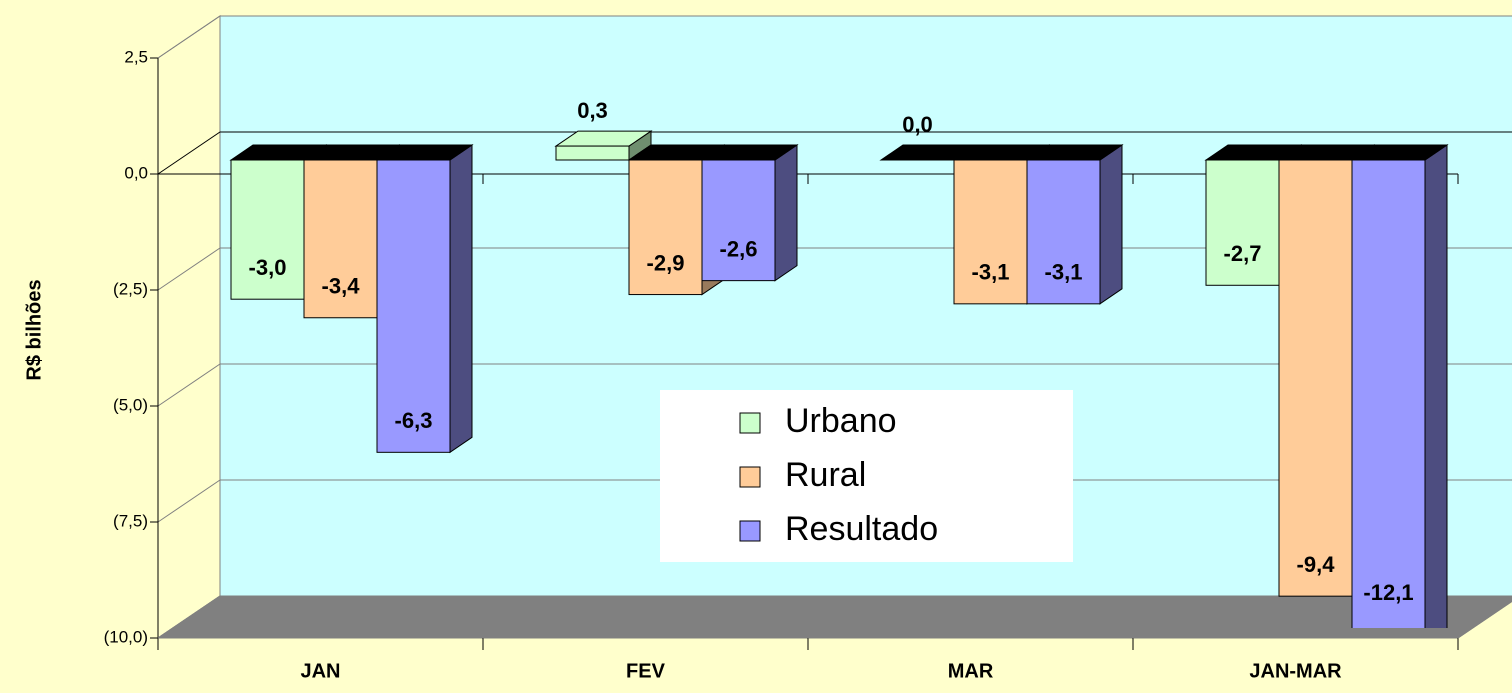  What do you see at coordinates (130, 404) in the screenshot?
I see `y-tick-label: (5,0)` at bounding box center [130, 404].